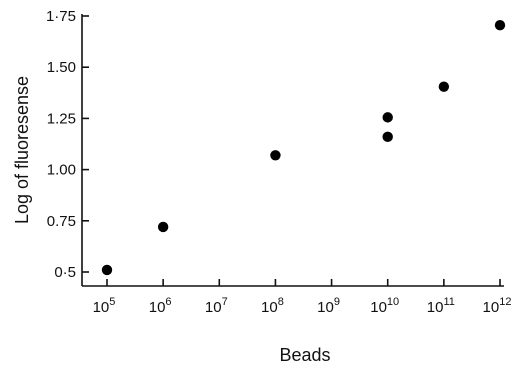 This screenshot has width=520, height=371. Describe the element at coordinates (225, 302) in the screenshot. I see `x-tick-exponent: 7` at that location.